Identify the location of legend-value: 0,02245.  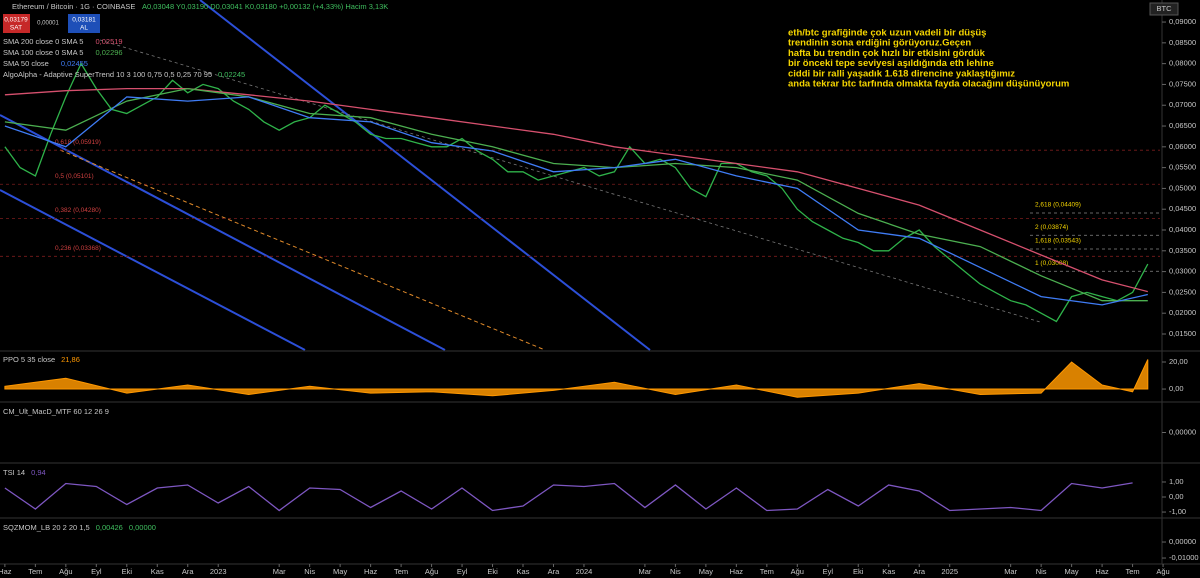
(231, 74).